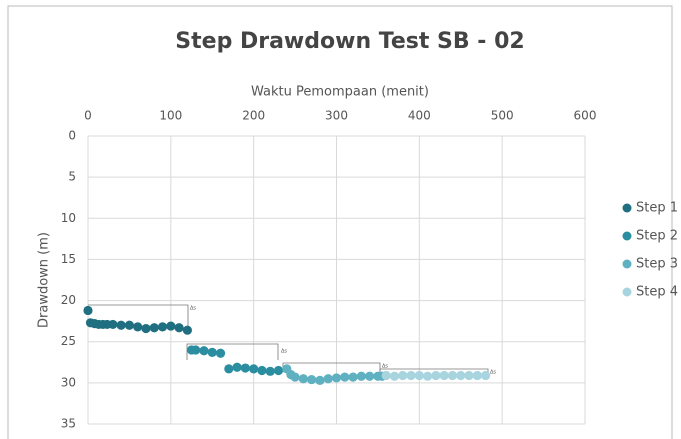  What do you see at coordinates (502, 116) in the screenshot?
I see `x-tick-label: 500` at bounding box center [502, 116].